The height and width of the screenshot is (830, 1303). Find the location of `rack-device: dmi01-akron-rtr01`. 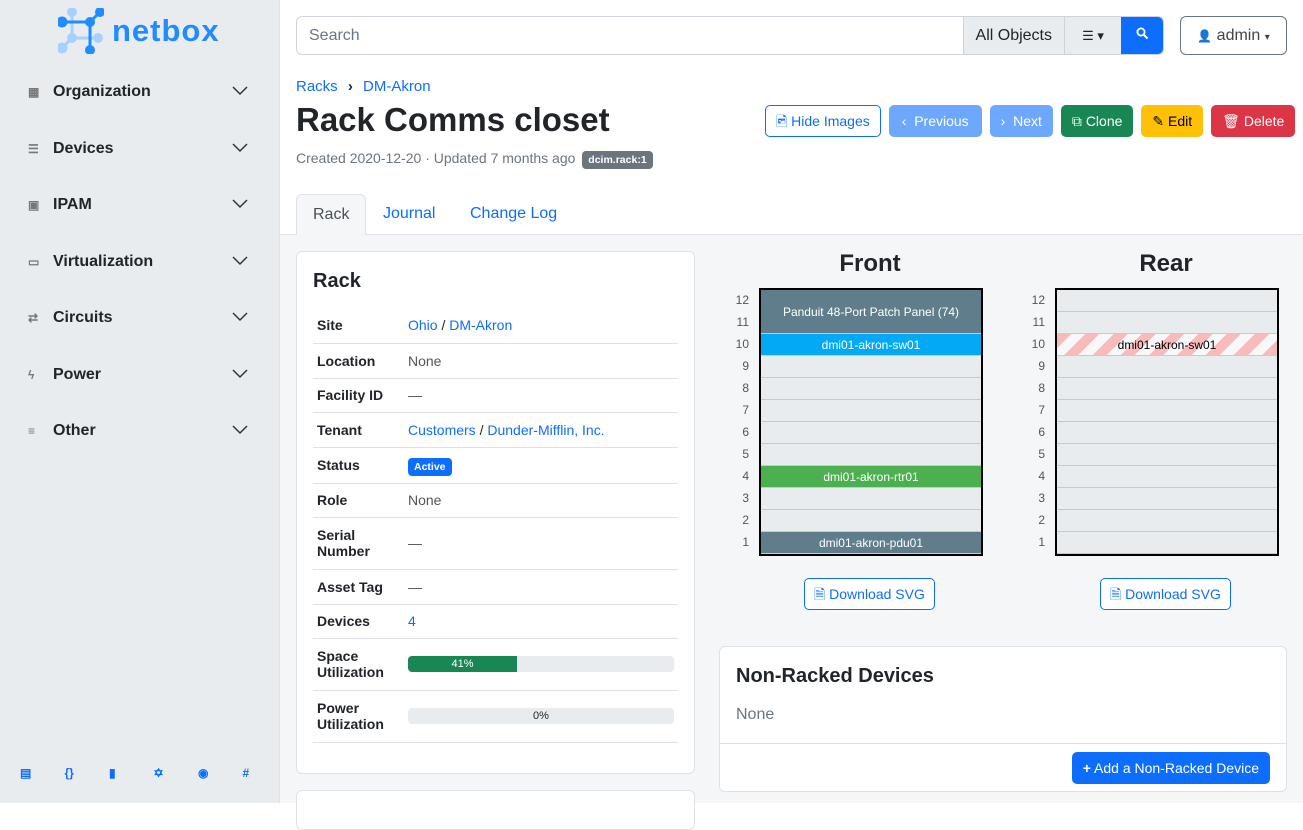

rack-device: dmi01-akron-rtr01 is located at coordinates (871, 477).